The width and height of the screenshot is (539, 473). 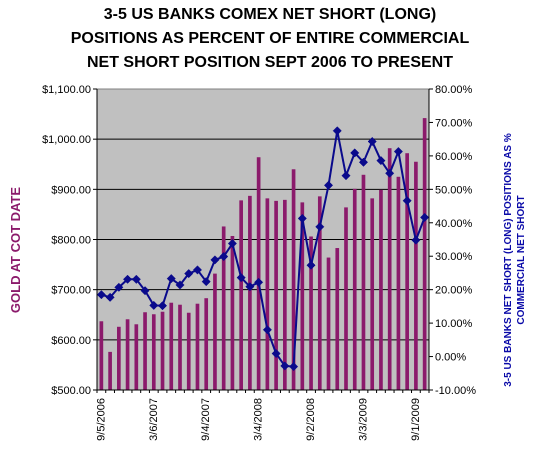 What do you see at coordinates (454, 157) in the screenshot?
I see `right-tick-label: 60.00%` at bounding box center [454, 157].